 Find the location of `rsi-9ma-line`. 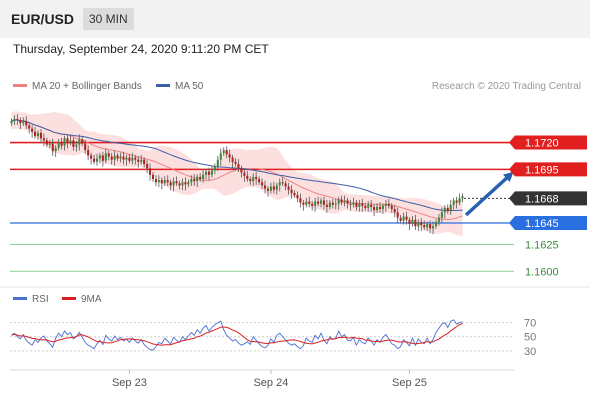

rsi-9ma-line is located at coordinates (237, 334).